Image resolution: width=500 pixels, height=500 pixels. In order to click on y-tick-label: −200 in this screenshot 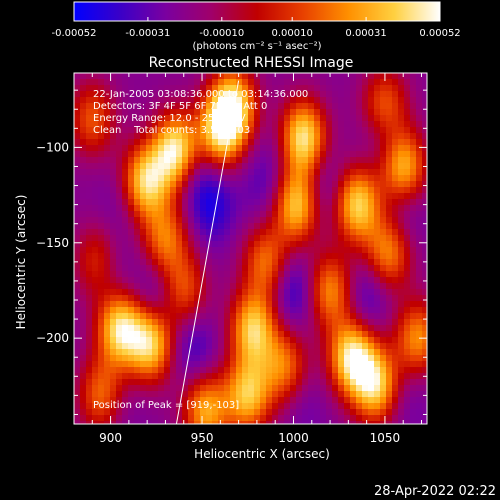, I will do `click(52, 338)`.